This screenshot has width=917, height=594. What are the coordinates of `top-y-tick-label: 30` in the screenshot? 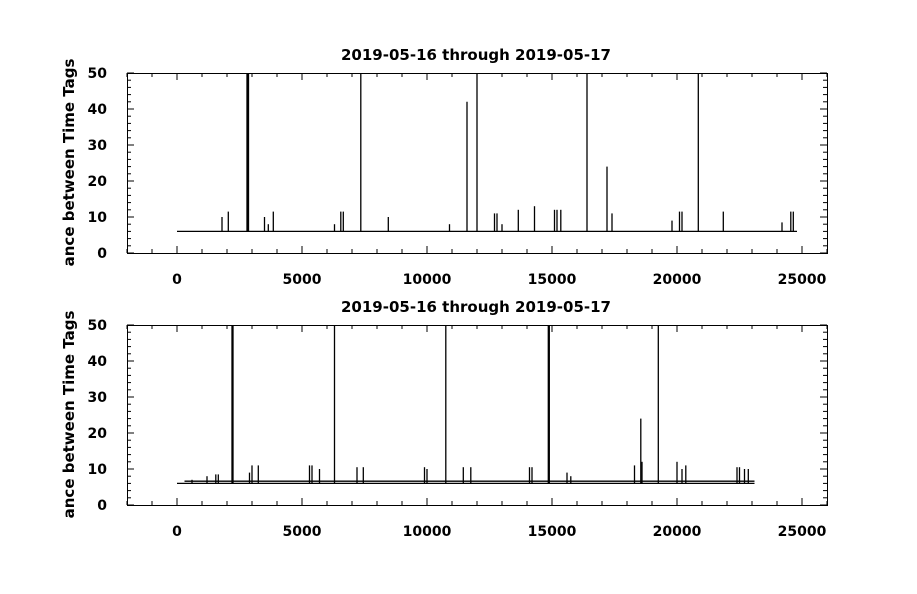 It's located at (98, 146).